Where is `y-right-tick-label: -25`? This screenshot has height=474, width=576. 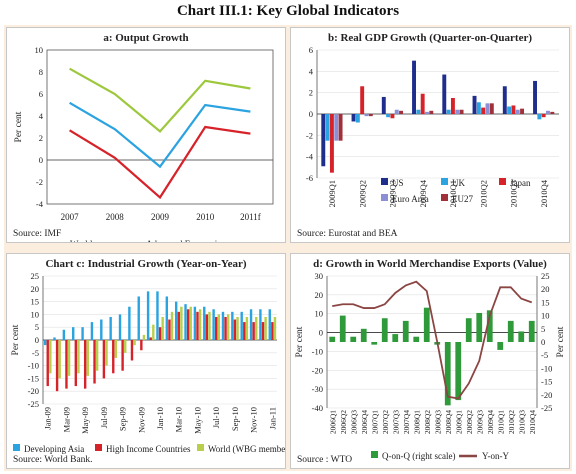
y-right-tick-label: -25 is located at coordinates (546, 408).